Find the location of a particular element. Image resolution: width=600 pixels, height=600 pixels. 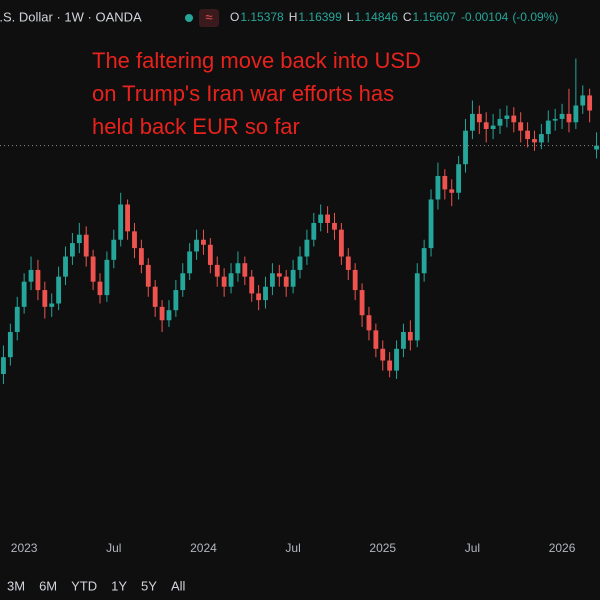

change-value: -0.00104 is located at coordinates (485, 17).